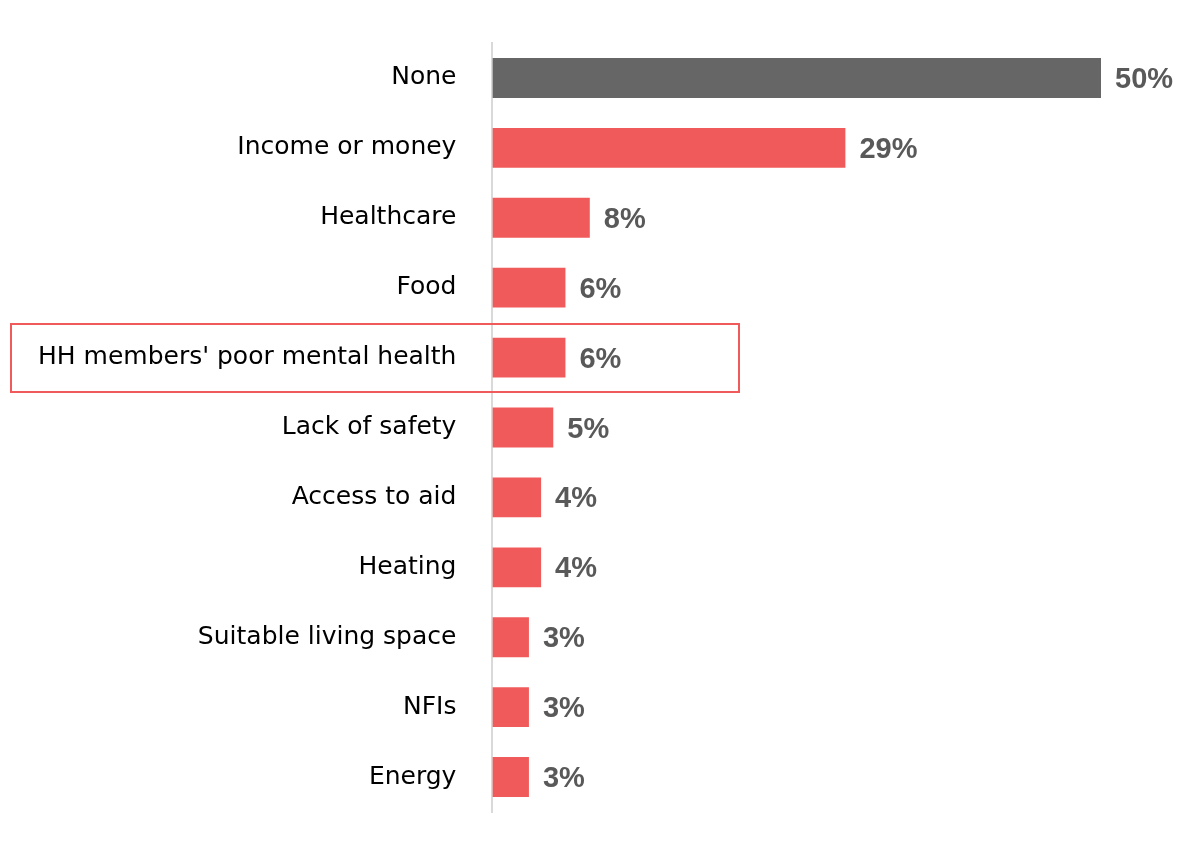 This screenshot has width=1181, height=855. What do you see at coordinates (588, 427) in the screenshot?
I see `data-label: 5%` at bounding box center [588, 427].